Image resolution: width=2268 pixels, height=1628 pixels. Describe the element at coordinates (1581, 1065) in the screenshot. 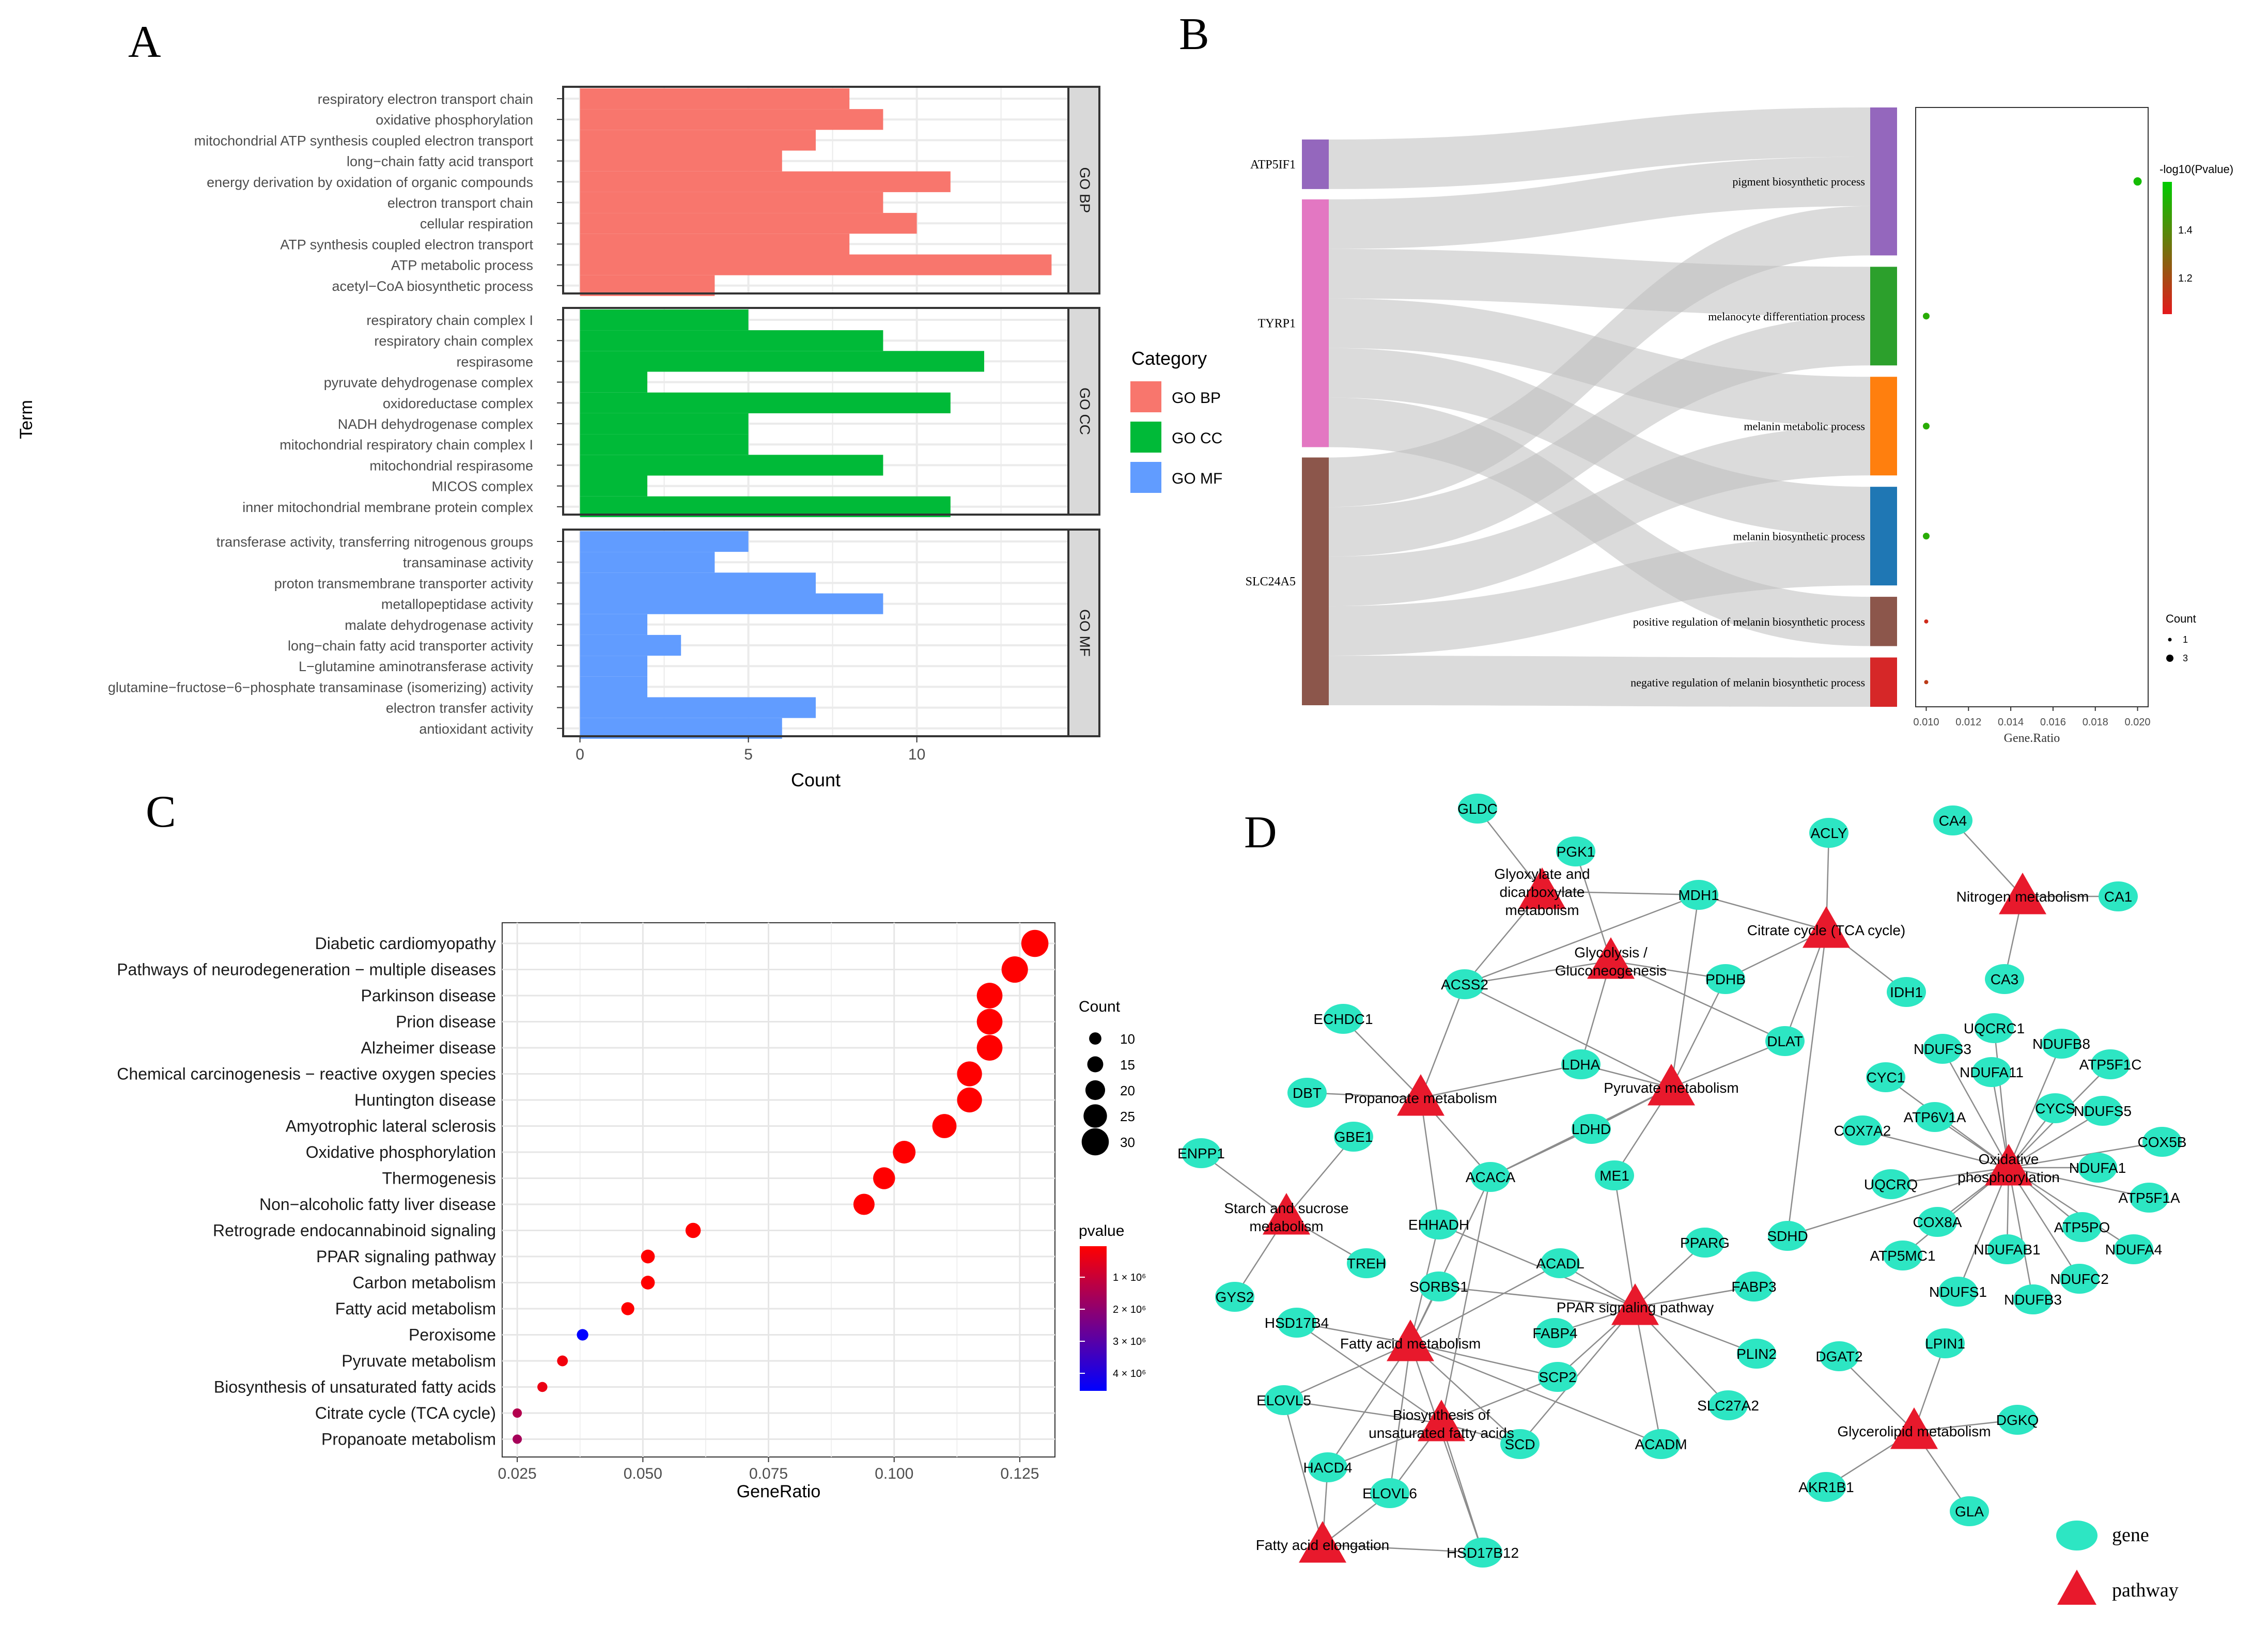

I see `gene-label: LDHA` at that location.